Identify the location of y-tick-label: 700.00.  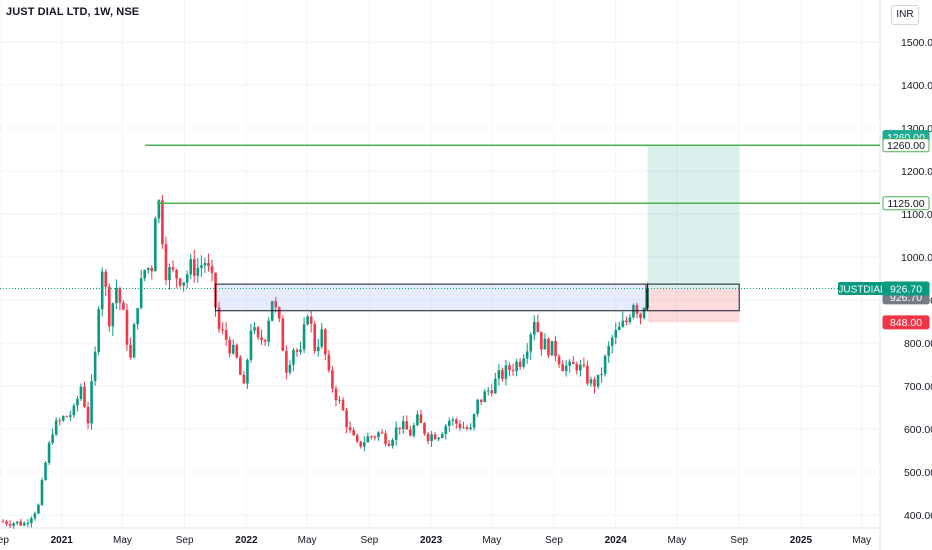
(918, 387).